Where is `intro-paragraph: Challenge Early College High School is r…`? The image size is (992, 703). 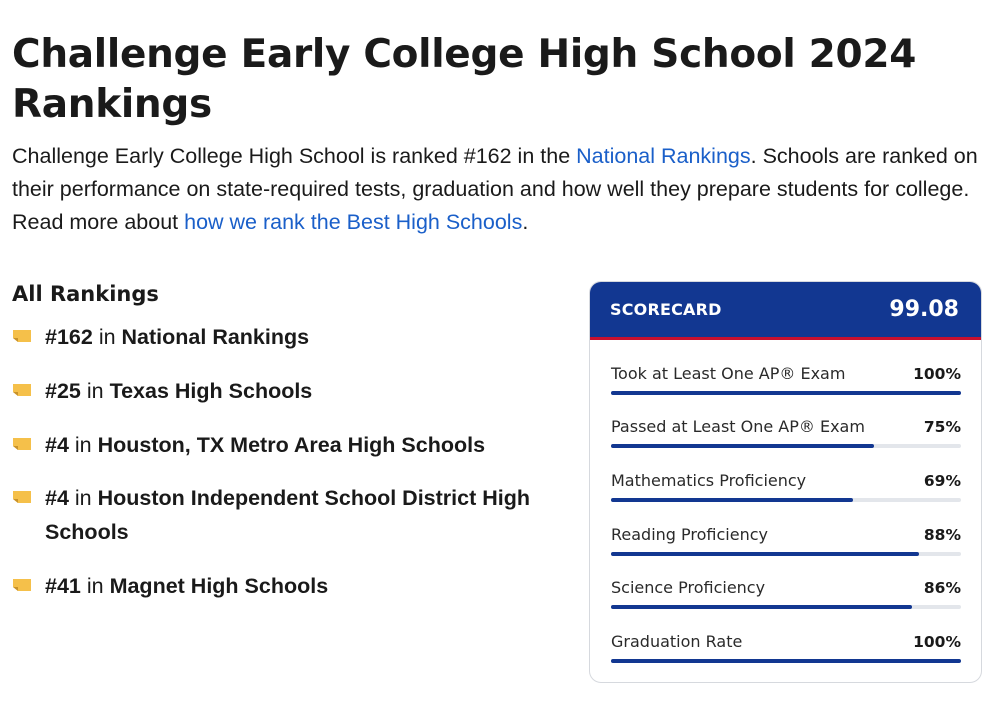
intro-paragraph: Challenge Early College High School is r… is located at coordinates (497, 189).